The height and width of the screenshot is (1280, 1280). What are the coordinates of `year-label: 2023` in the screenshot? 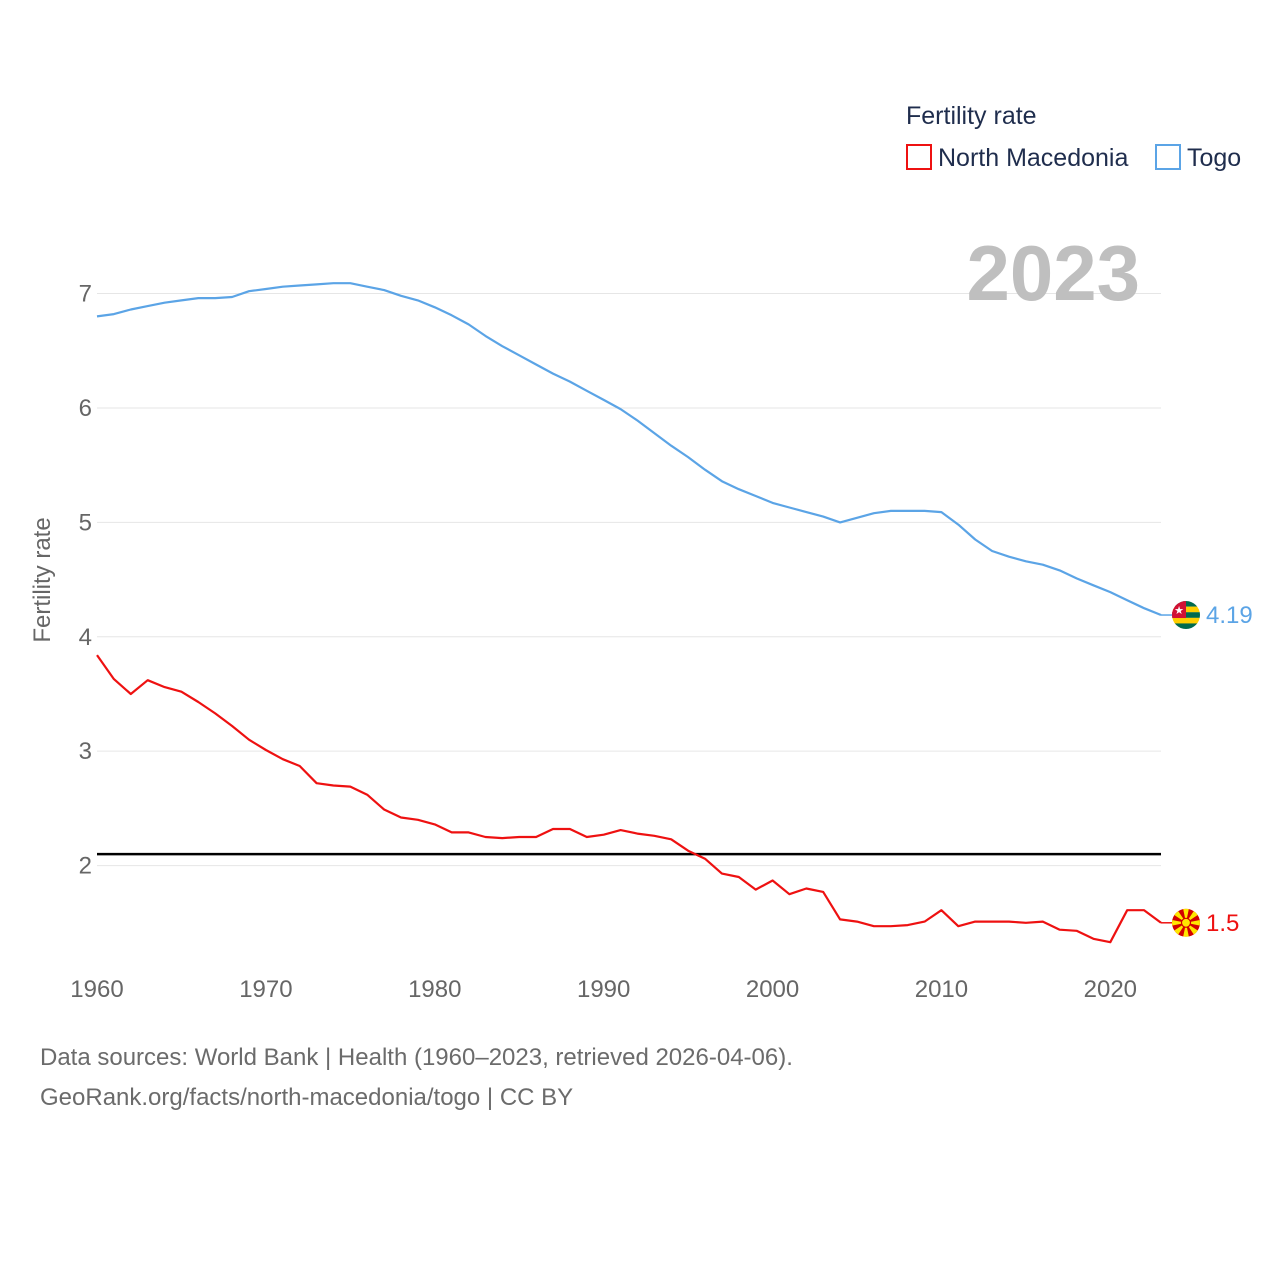 It's located at (1053, 273).